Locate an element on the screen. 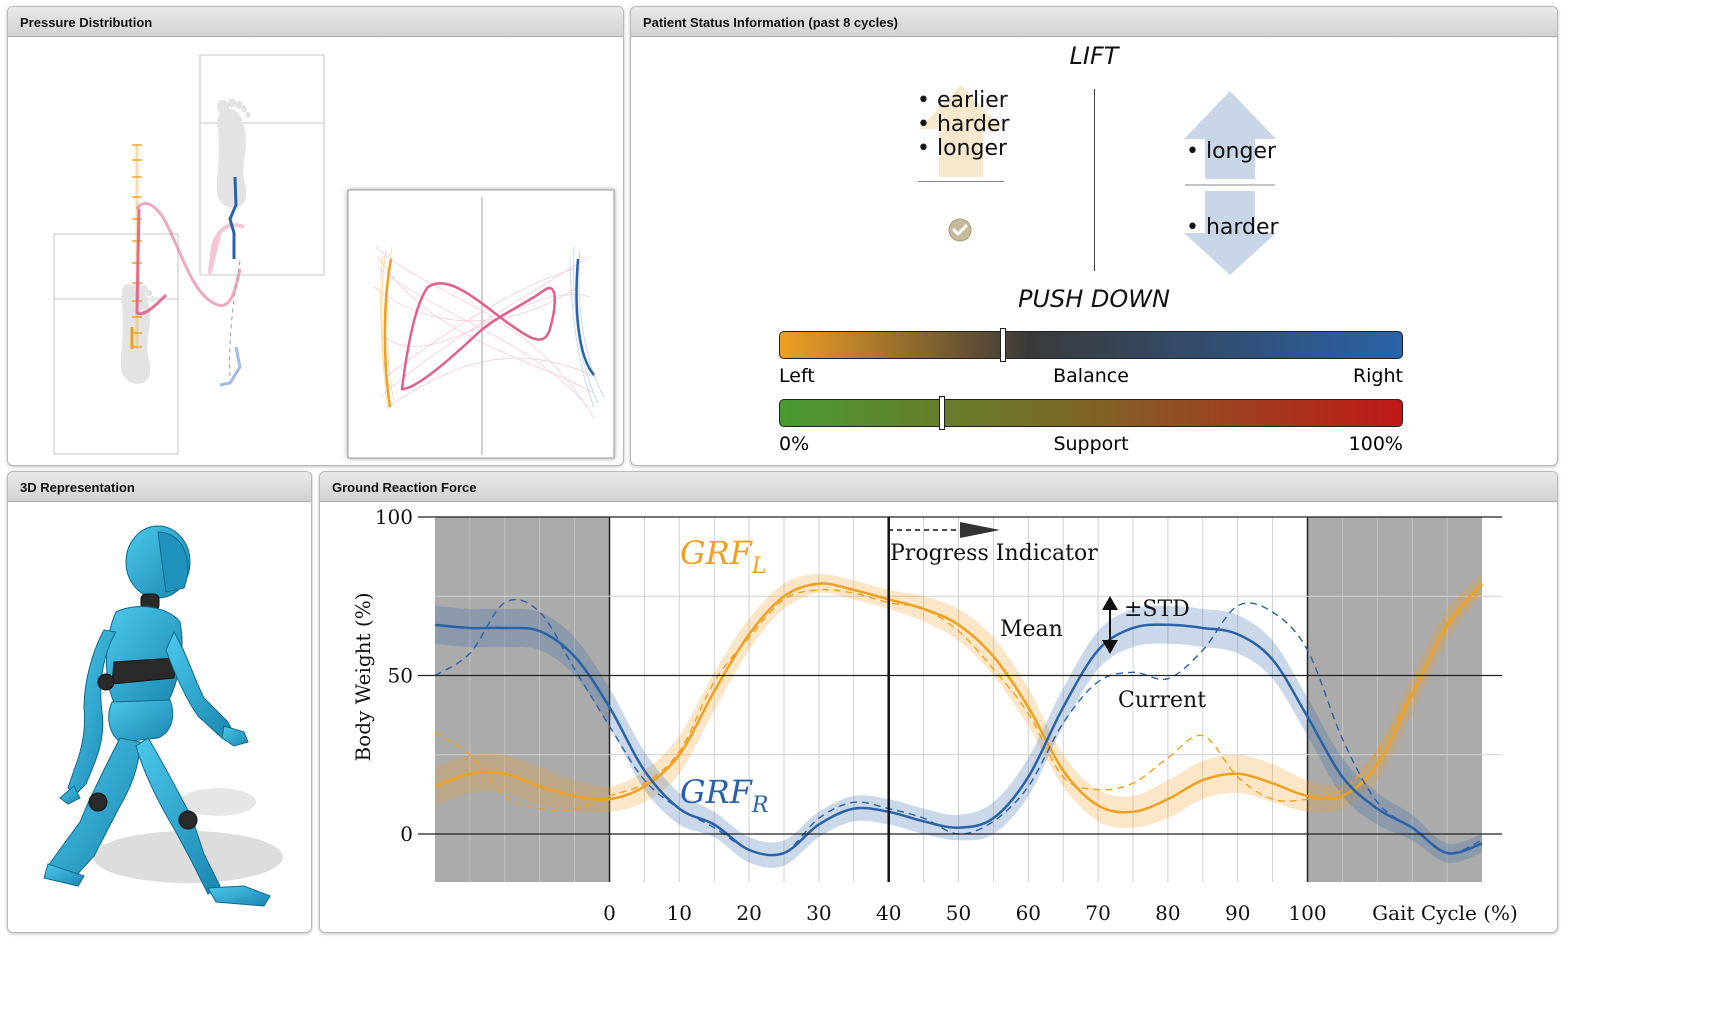 The width and height of the screenshot is (1713, 1025). current-label: Current is located at coordinates (1162, 700).